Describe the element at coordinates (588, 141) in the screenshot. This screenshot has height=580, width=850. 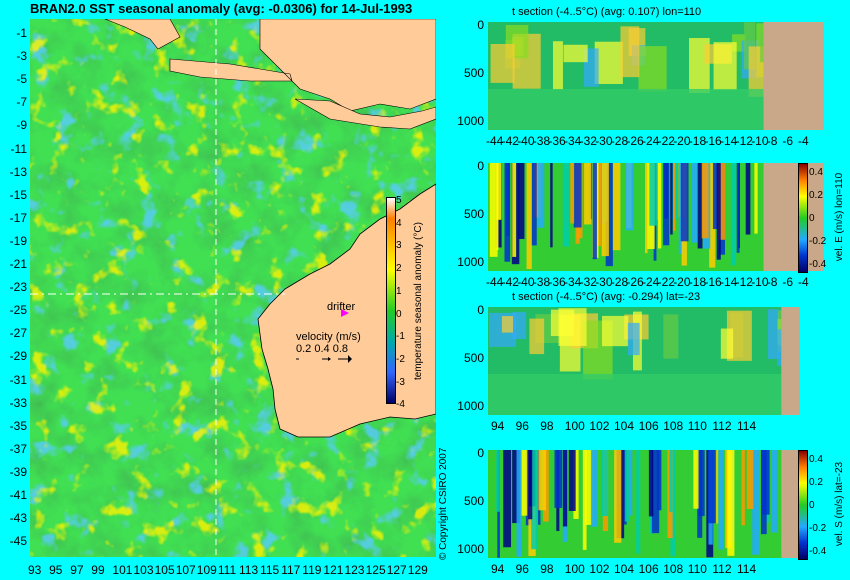
I see `section-x-tick: -32` at that location.